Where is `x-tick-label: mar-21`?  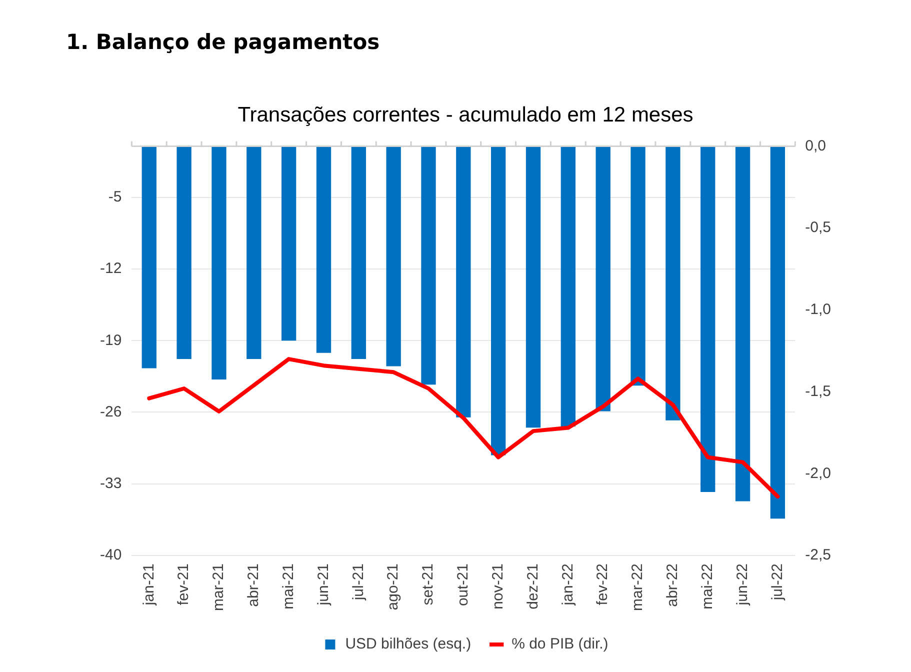
x-tick-label: mar-21 is located at coordinates (219, 587).